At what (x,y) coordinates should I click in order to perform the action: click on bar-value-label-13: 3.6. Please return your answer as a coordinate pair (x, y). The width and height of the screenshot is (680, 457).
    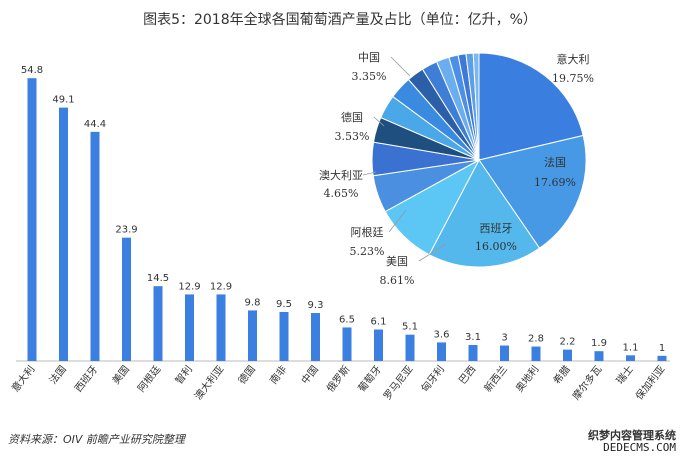
    Looking at the image, I should click on (442, 334).